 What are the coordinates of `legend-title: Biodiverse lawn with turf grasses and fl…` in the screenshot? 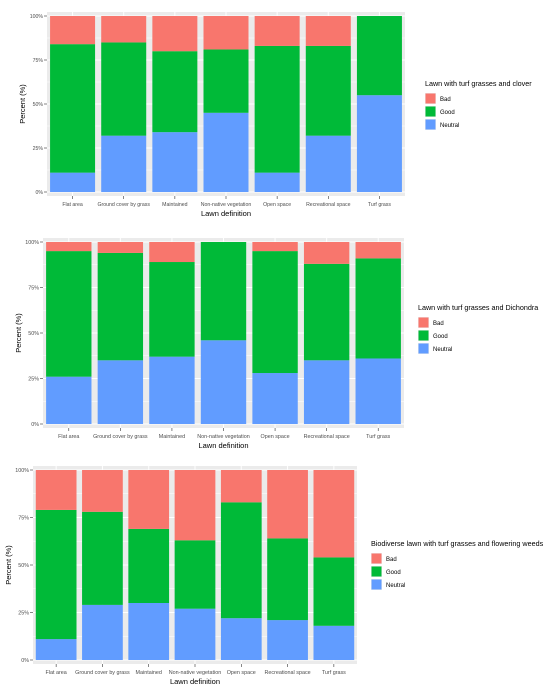 It's located at (457, 543).